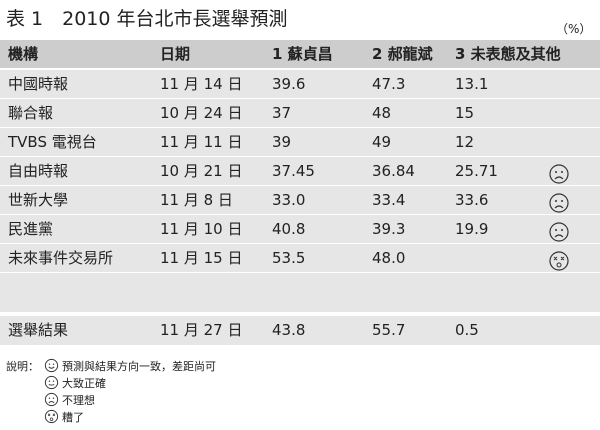 This screenshot has width=600, height=430. Describe the element at coordinates (300, 113) in the screenshot. I see `table-row: 聯合報 10 月 24 日 37 48 15` at that location.